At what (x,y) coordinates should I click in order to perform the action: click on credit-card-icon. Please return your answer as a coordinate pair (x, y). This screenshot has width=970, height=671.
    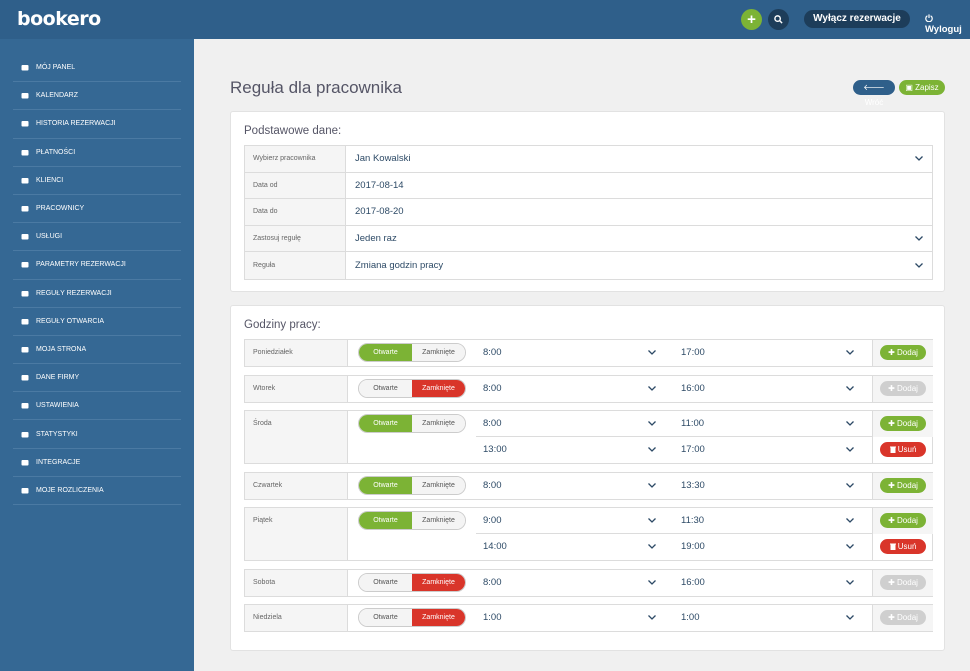
    Looking at the image, I should click on (25, 152).